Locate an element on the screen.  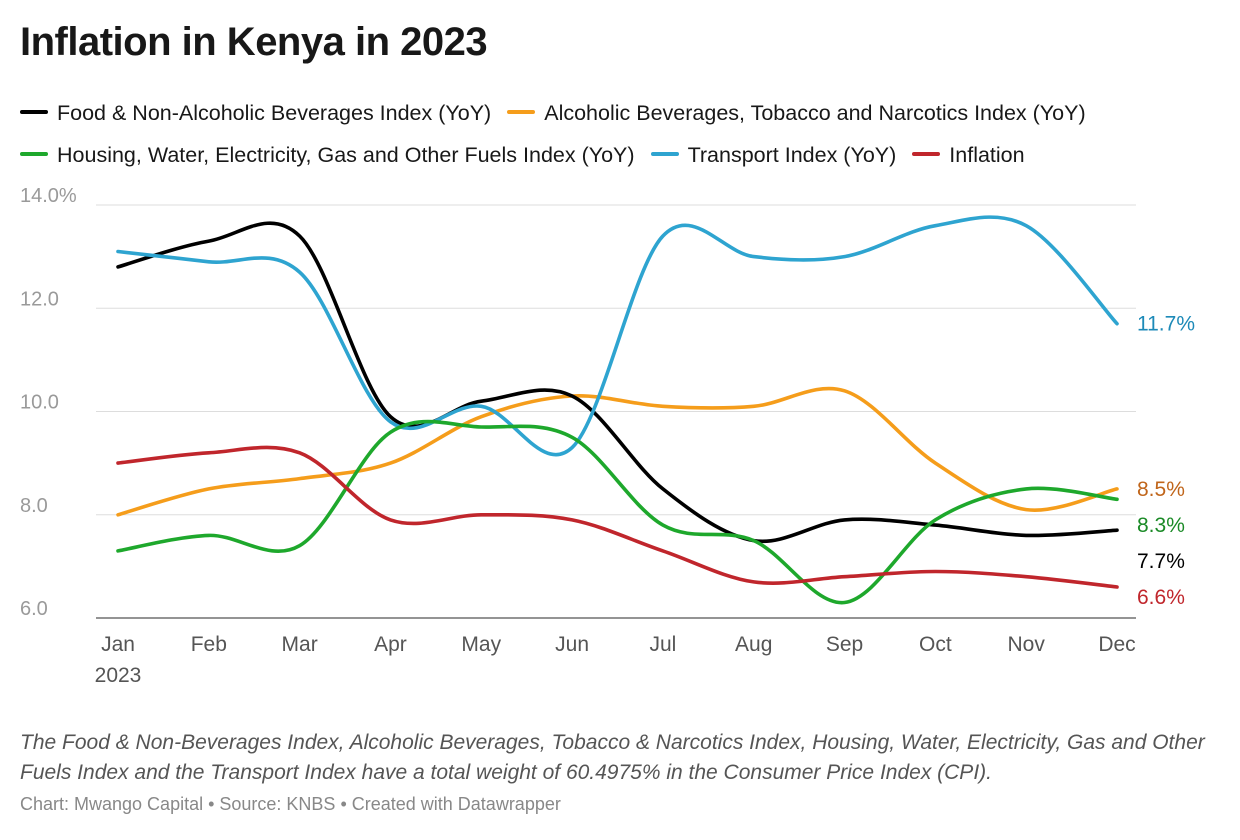
y-tick-label: 14.0% is located at coordinates (48, 196).